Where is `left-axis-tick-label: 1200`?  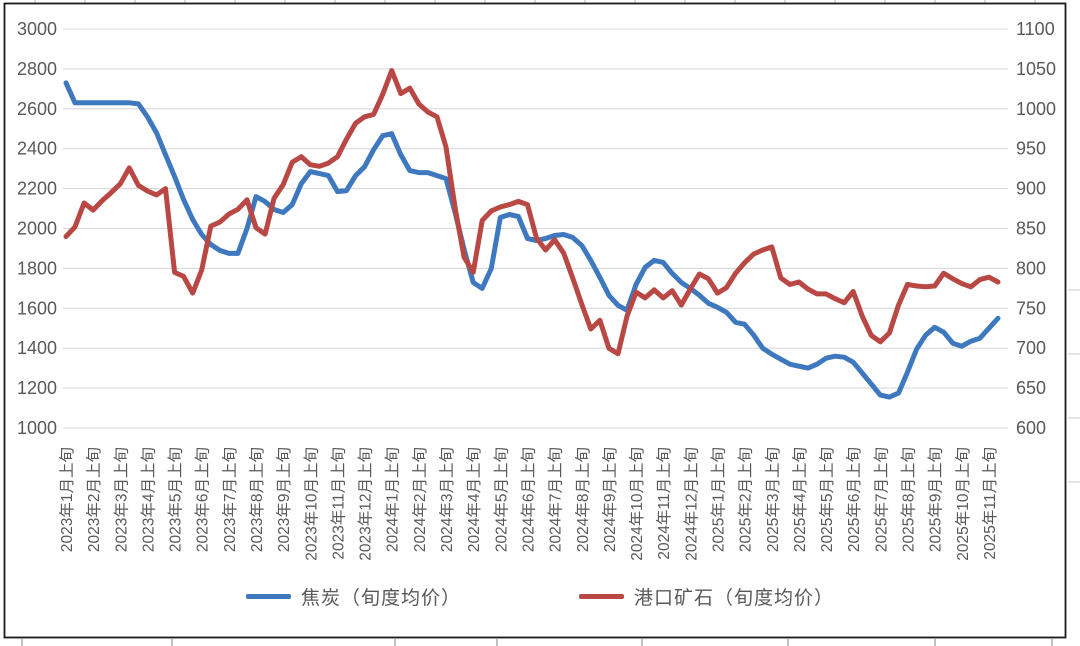 left-axis-tick-label: 1200 is located at coordinates (37, 388).